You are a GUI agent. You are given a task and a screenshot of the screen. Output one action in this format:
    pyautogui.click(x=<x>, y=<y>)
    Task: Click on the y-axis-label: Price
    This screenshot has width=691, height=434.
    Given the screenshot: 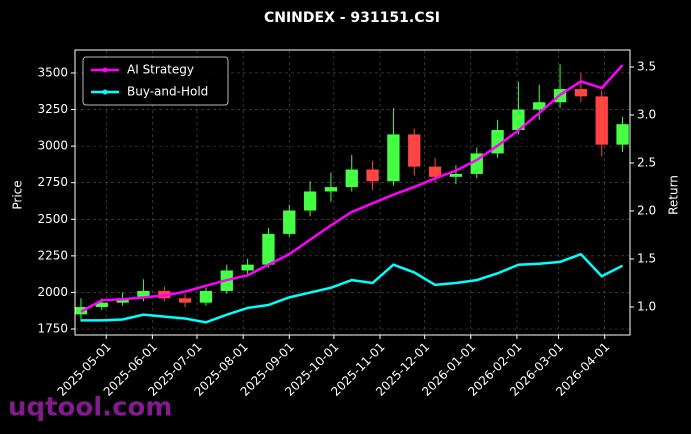 What is the action you would take?
    pyautogui.click(x=18, y=194)
    